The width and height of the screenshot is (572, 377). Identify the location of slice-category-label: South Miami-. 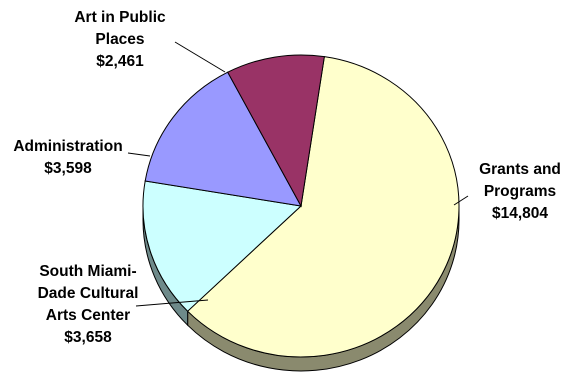
(87, 271).